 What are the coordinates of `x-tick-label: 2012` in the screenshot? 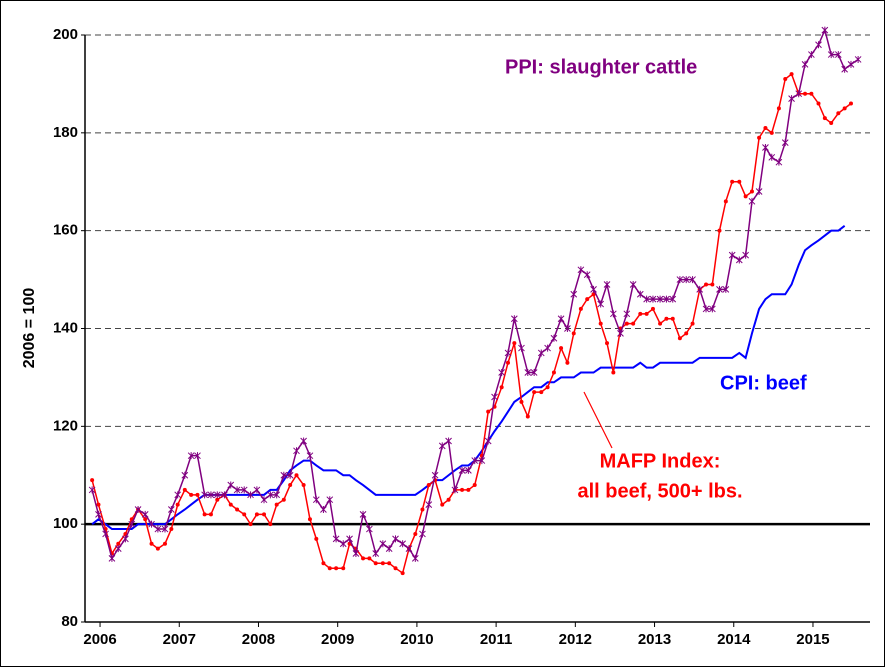 It's located at (575, 639).